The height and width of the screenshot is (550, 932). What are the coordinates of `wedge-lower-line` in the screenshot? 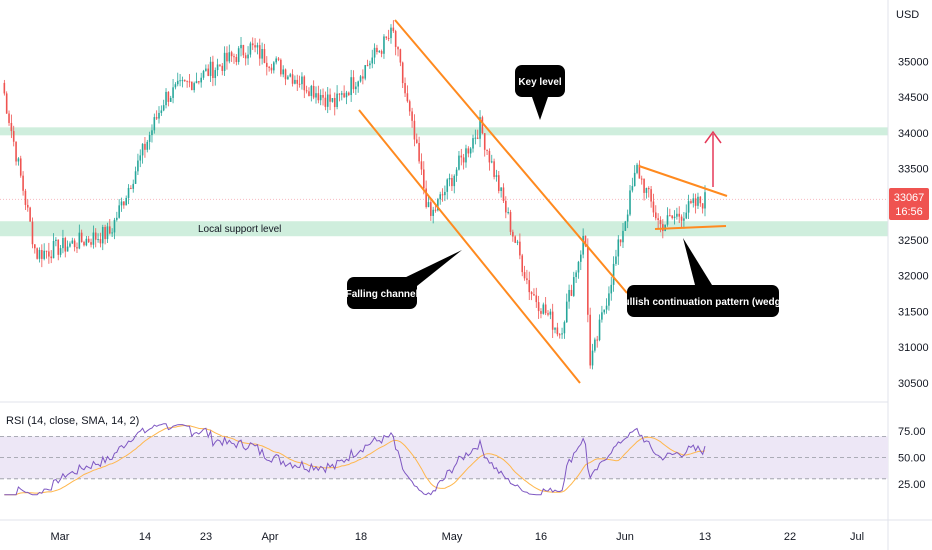 It's located at (690, 227).